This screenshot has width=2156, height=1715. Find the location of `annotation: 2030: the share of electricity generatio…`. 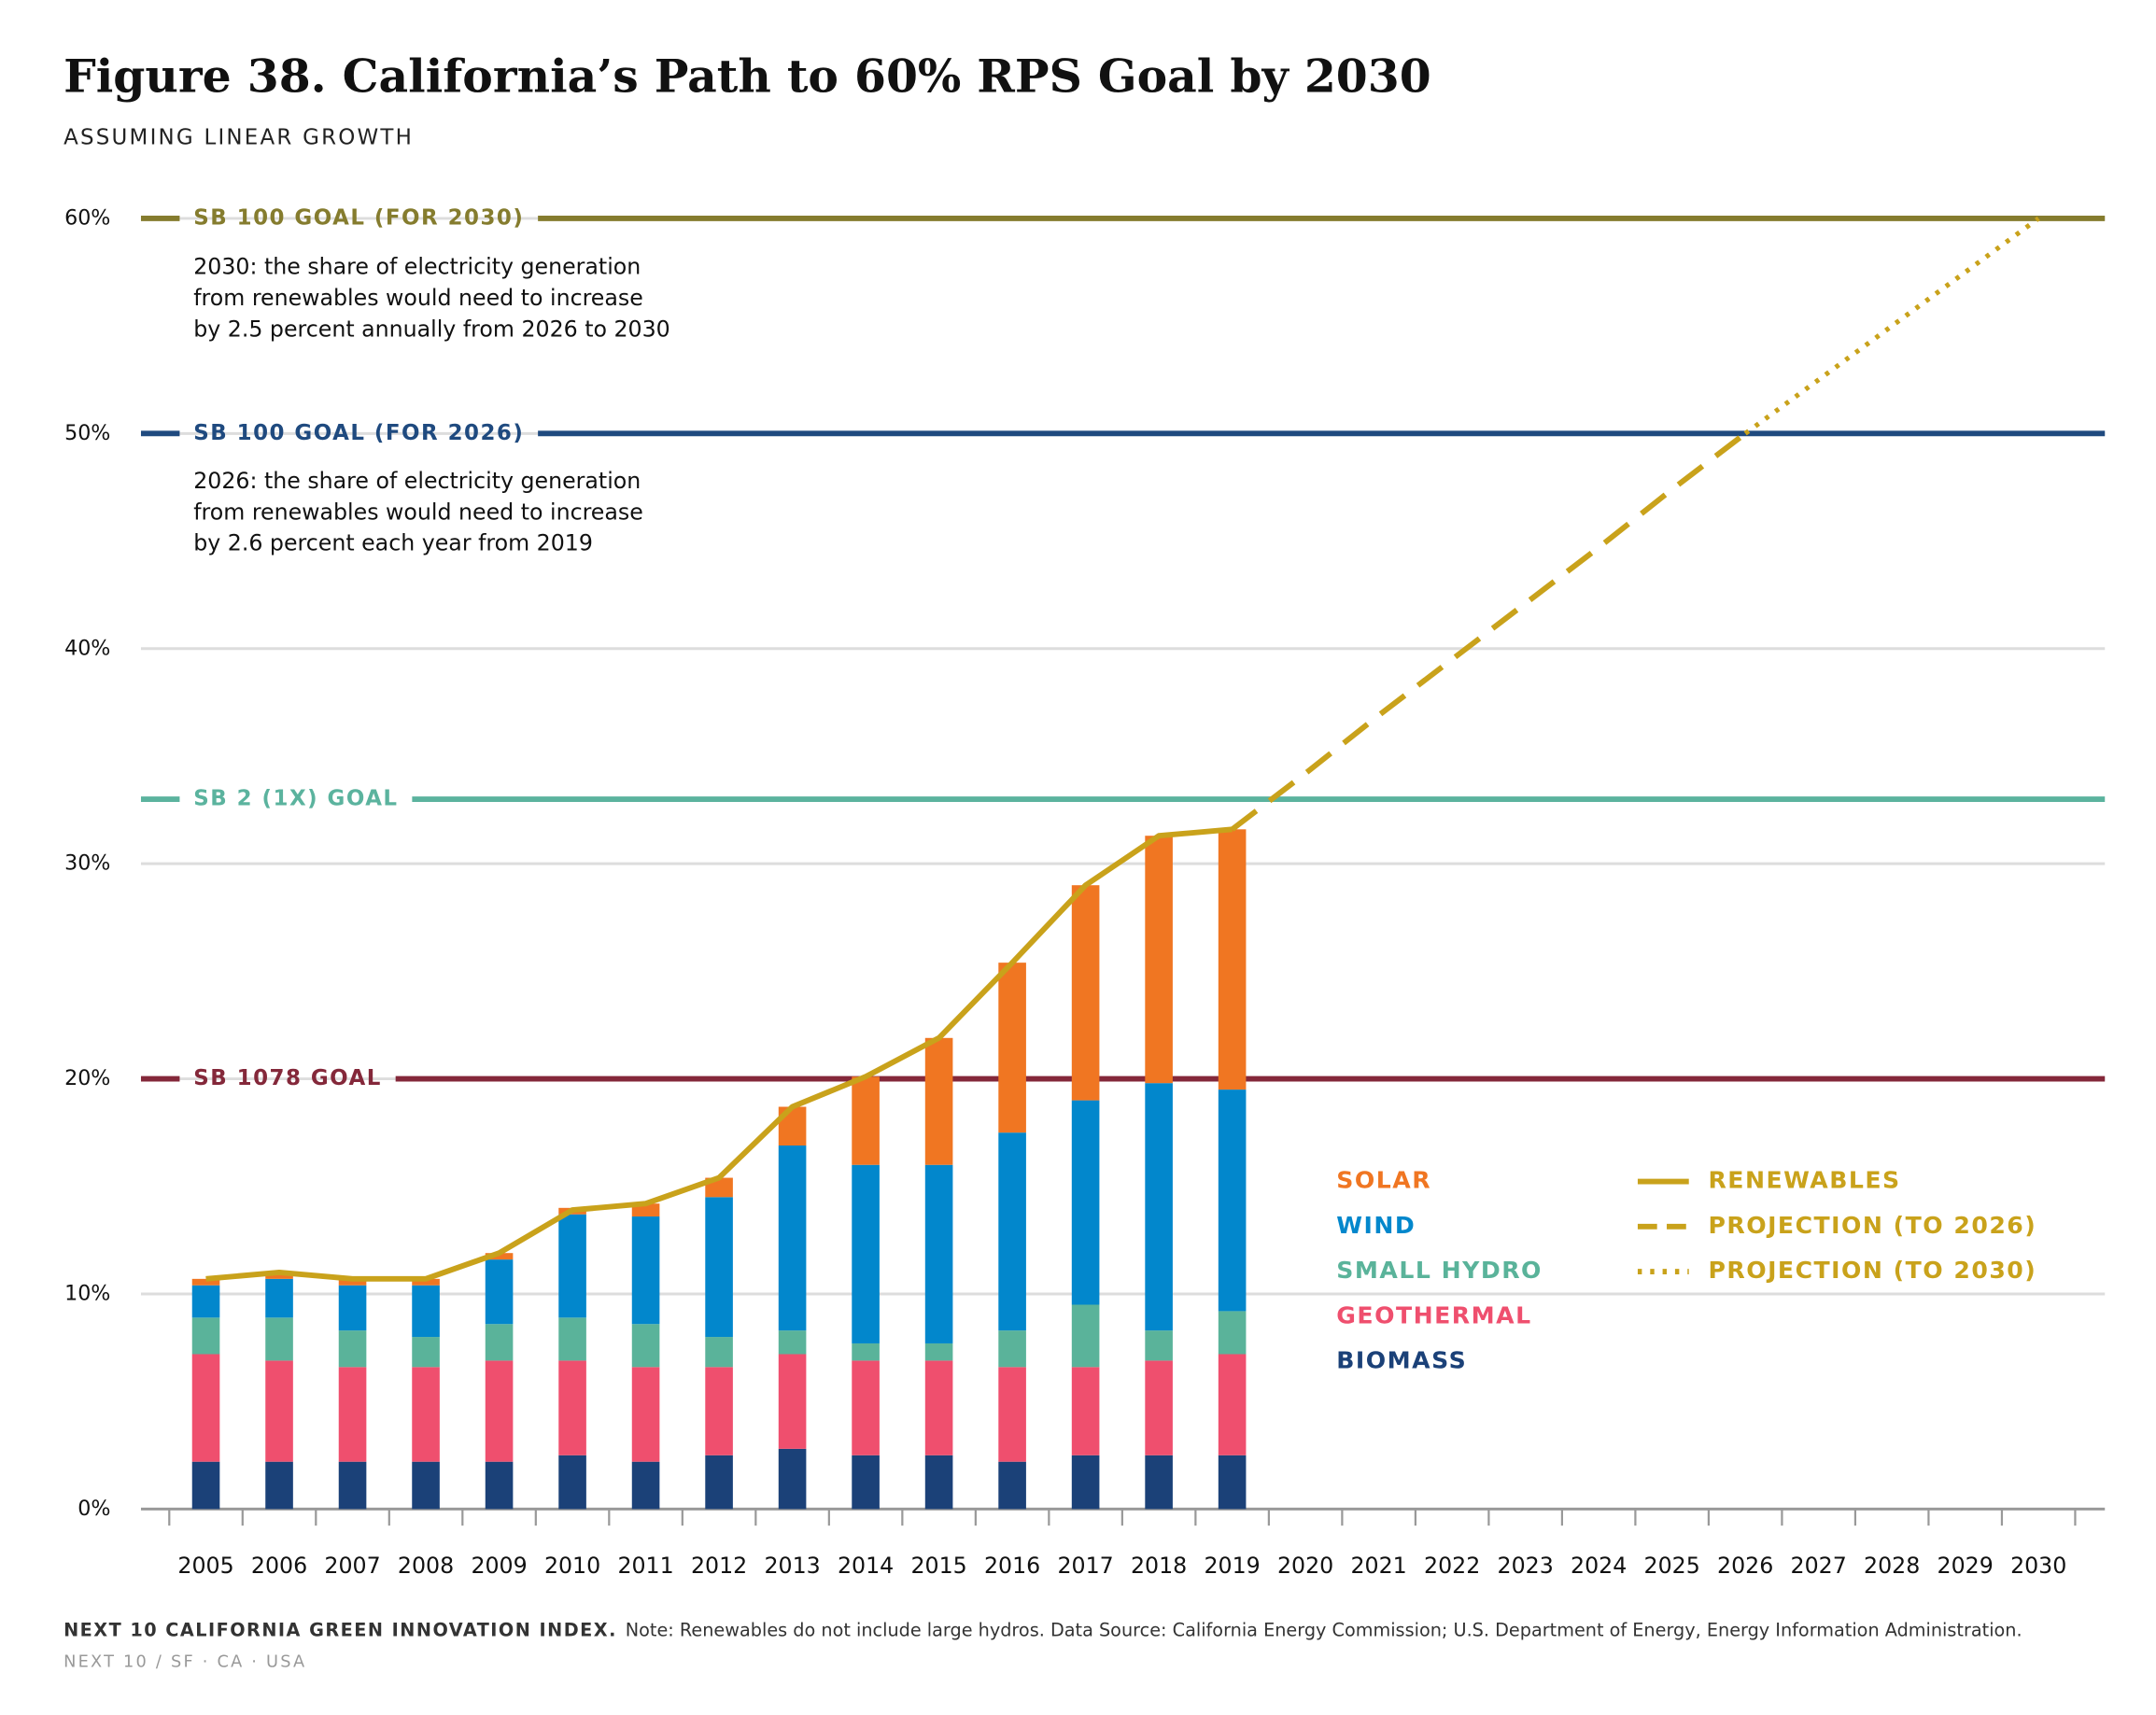

annotation: 2030: the share of electricity generatio… is located at coordinates (417, 267).